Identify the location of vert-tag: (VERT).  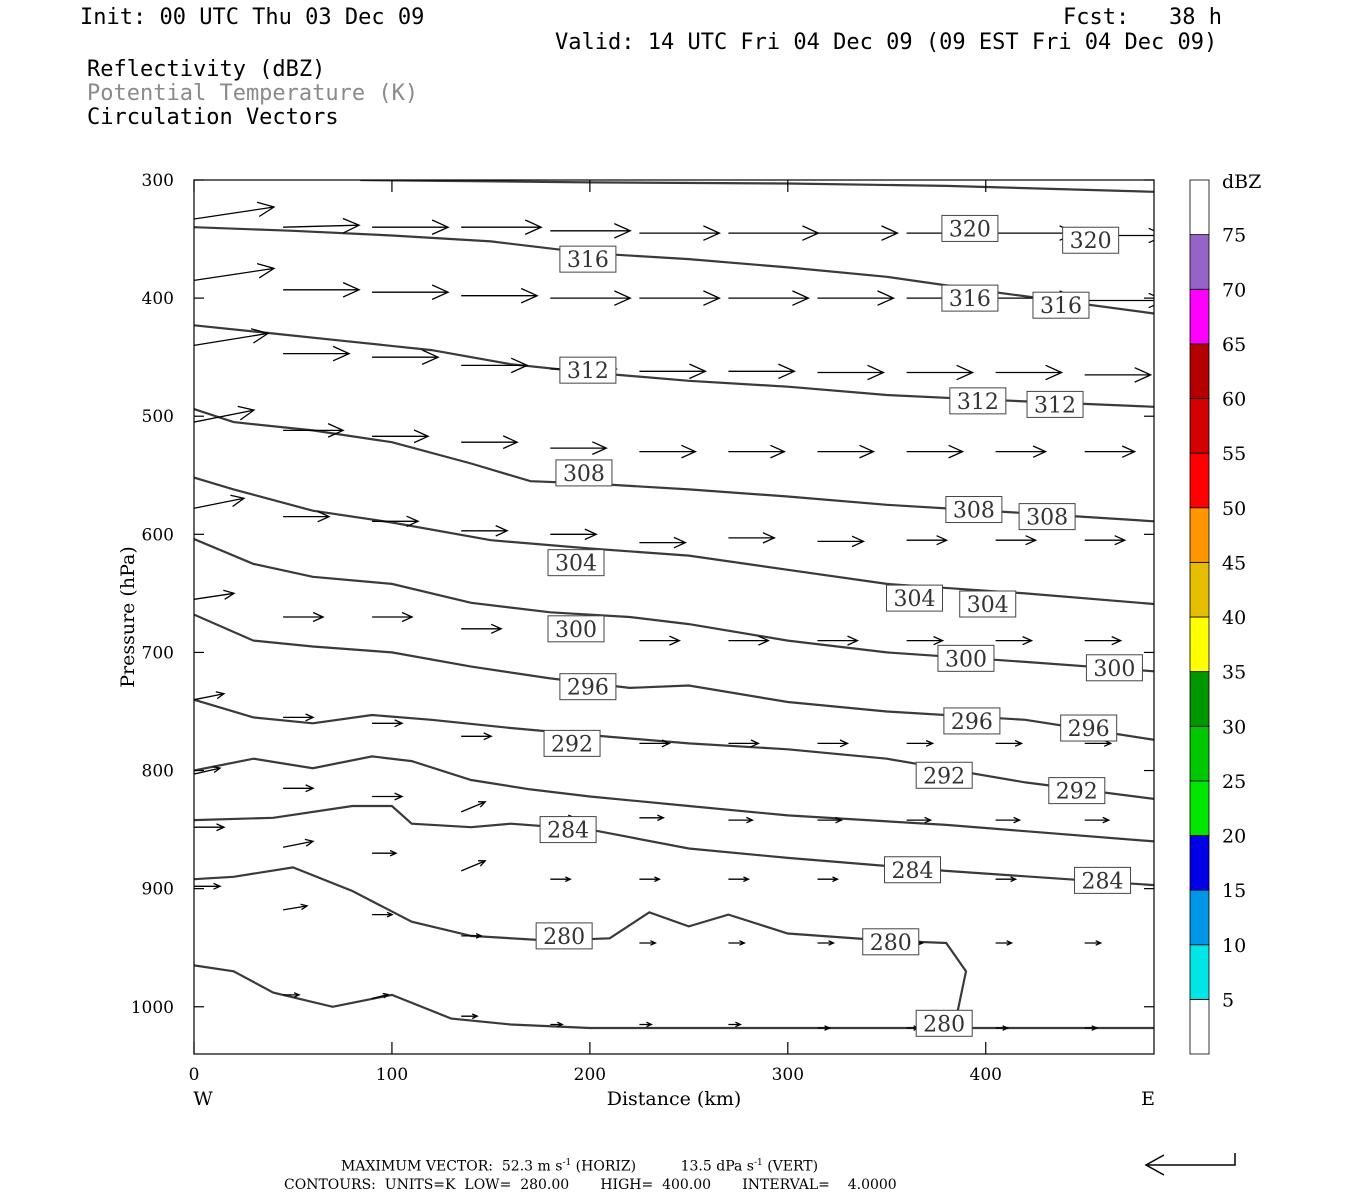
(793, 1166).